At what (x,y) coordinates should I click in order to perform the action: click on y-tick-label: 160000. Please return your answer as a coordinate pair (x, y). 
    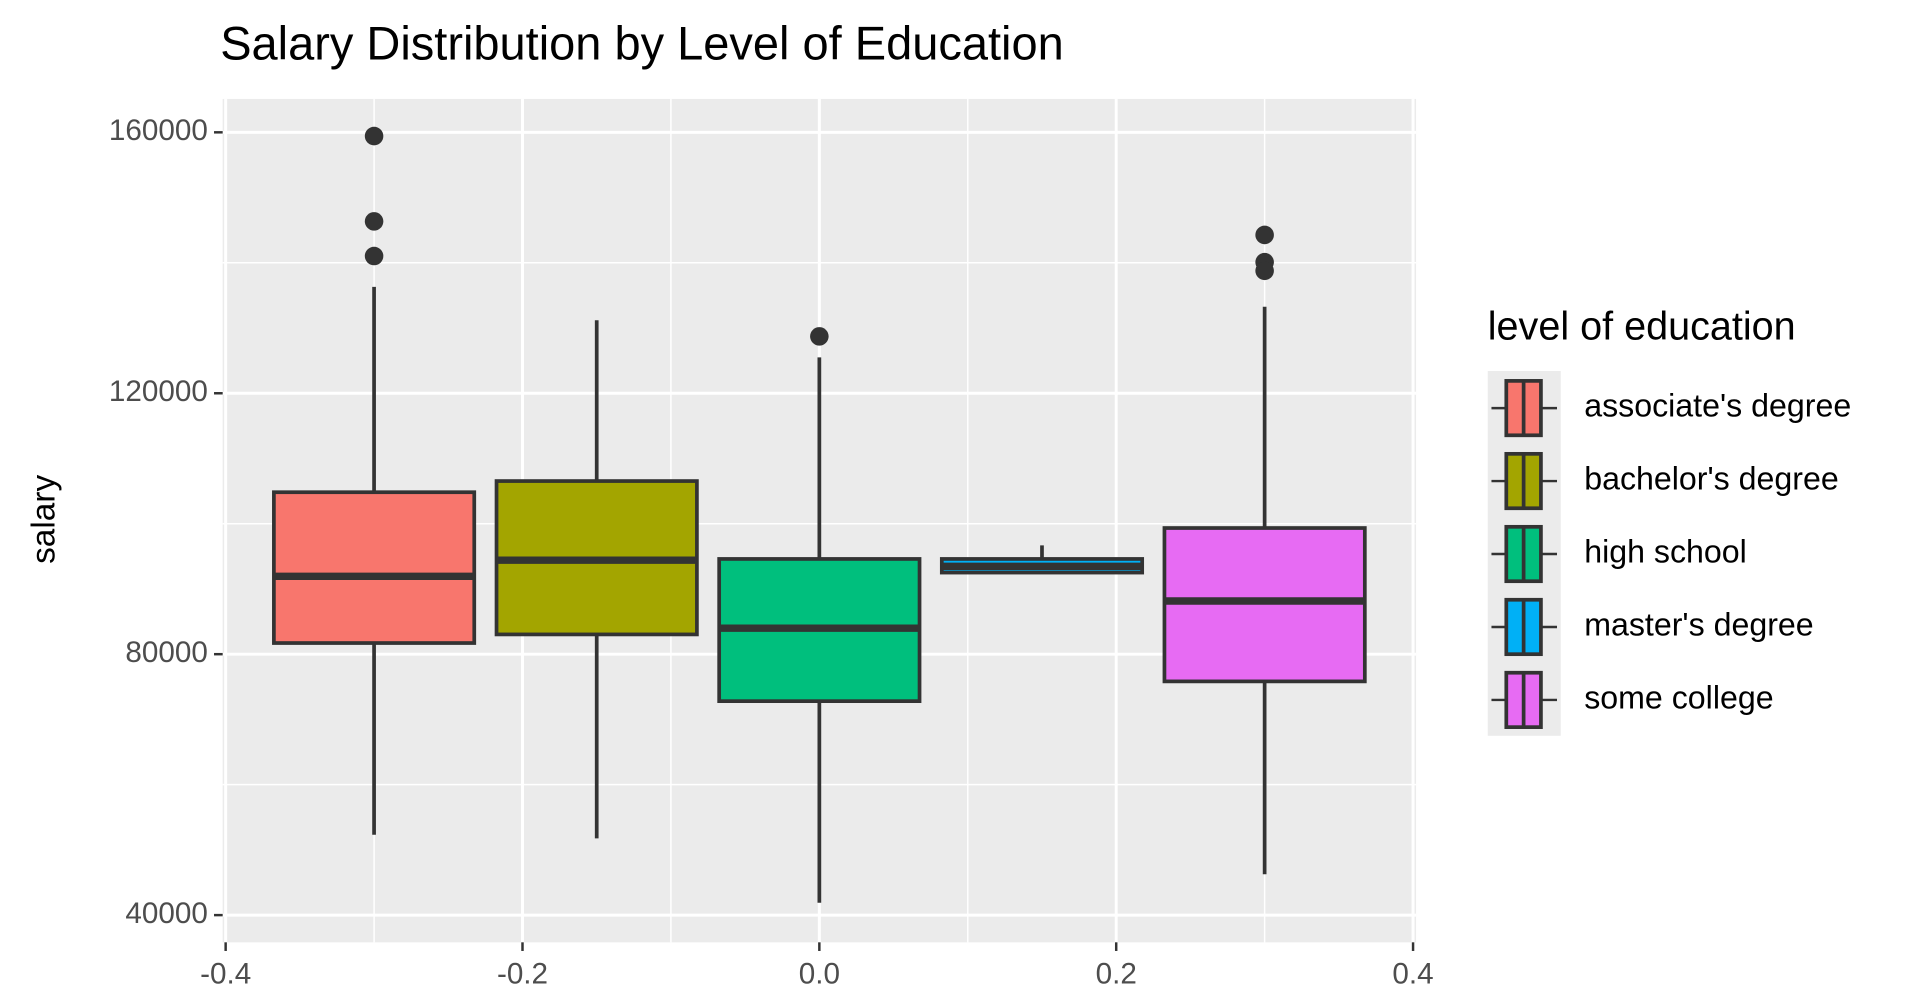
    Looking at the image, I should click on (158, 130).